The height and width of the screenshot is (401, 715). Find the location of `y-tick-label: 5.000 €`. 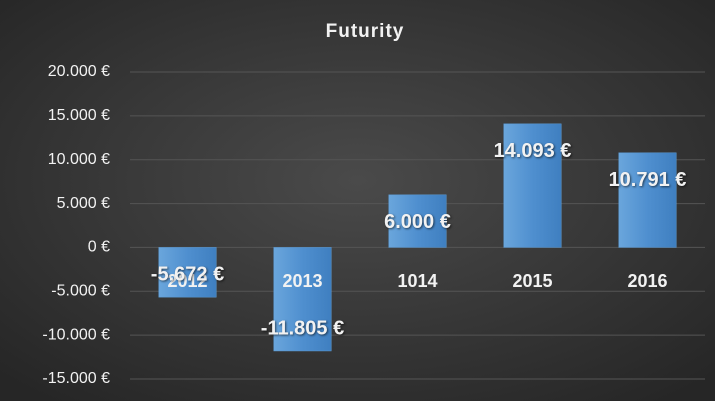

y-tick-label: 5.000 € is located at coordinates (83, 203).